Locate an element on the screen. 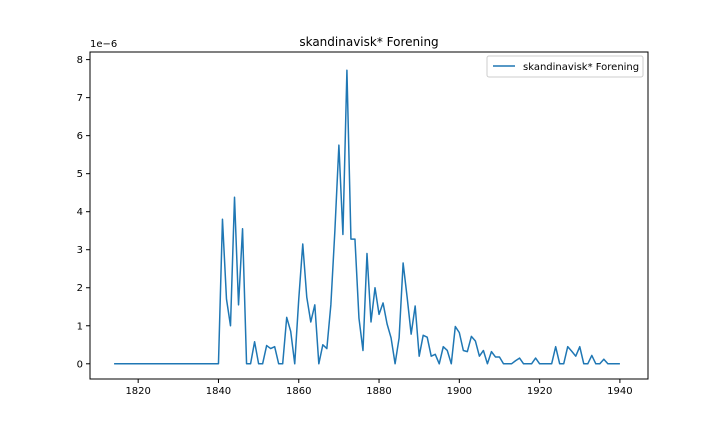 This screenshot has height=432, width=720. x-tick-label: 1880 is located at coordinates (378, 391).